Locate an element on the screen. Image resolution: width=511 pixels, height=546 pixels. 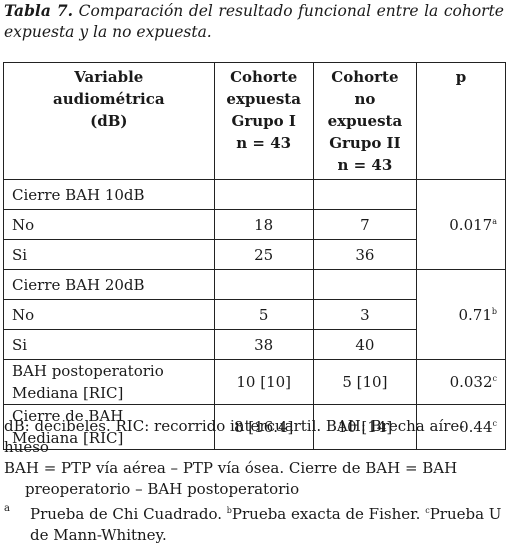
table-row: No 5 3 is located at coordinates (254, 314).